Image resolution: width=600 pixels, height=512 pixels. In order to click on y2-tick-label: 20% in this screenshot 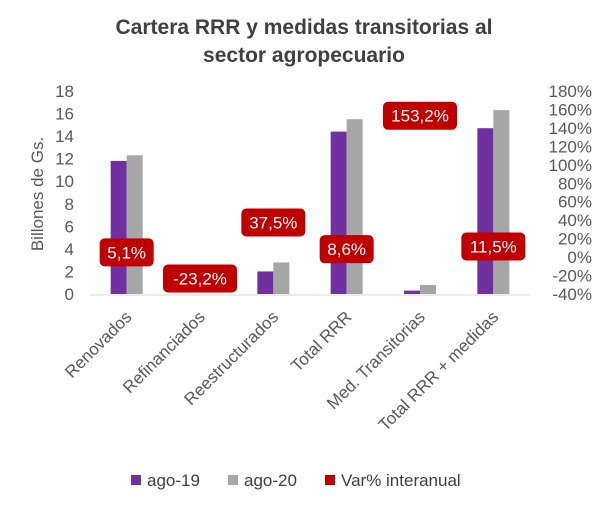, I will do `click(575, 239)`.